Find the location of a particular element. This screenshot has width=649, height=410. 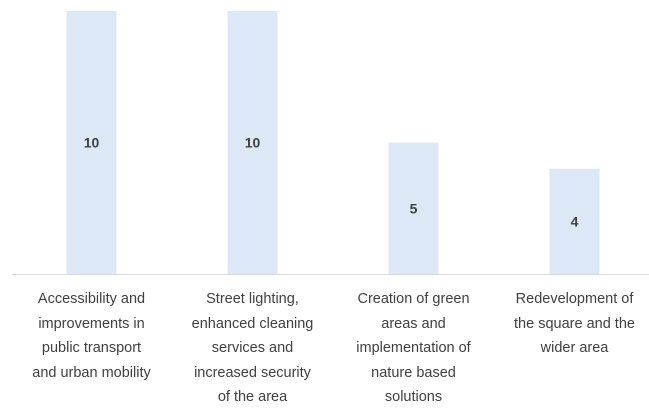

data-label-4: 4 is located at coordinates (575, 221).